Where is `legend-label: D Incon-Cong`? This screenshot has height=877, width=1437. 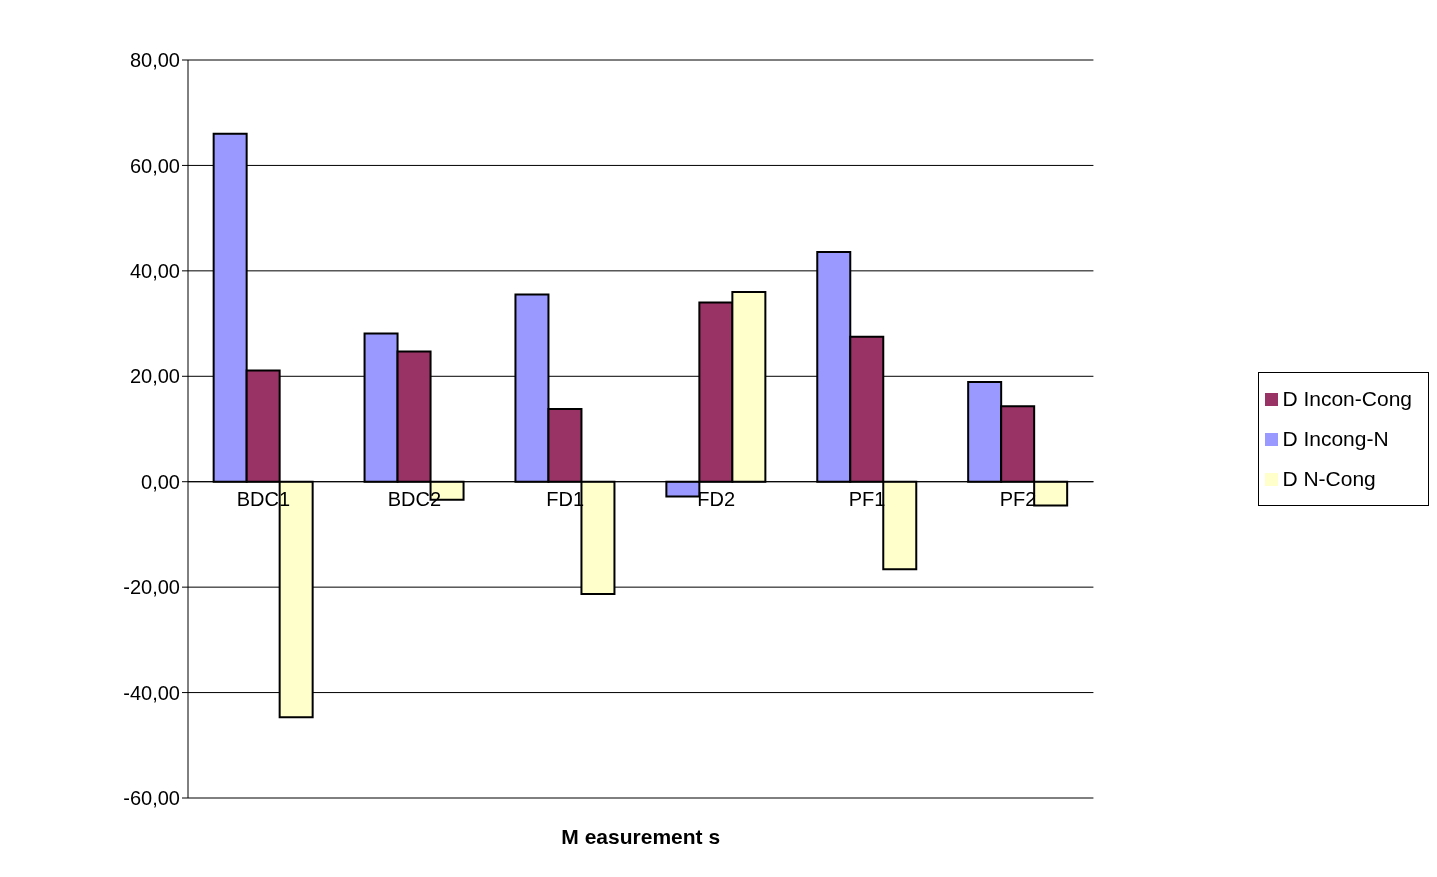 legend-label: D Incon-Cong is located at coordinates (1347, 398).